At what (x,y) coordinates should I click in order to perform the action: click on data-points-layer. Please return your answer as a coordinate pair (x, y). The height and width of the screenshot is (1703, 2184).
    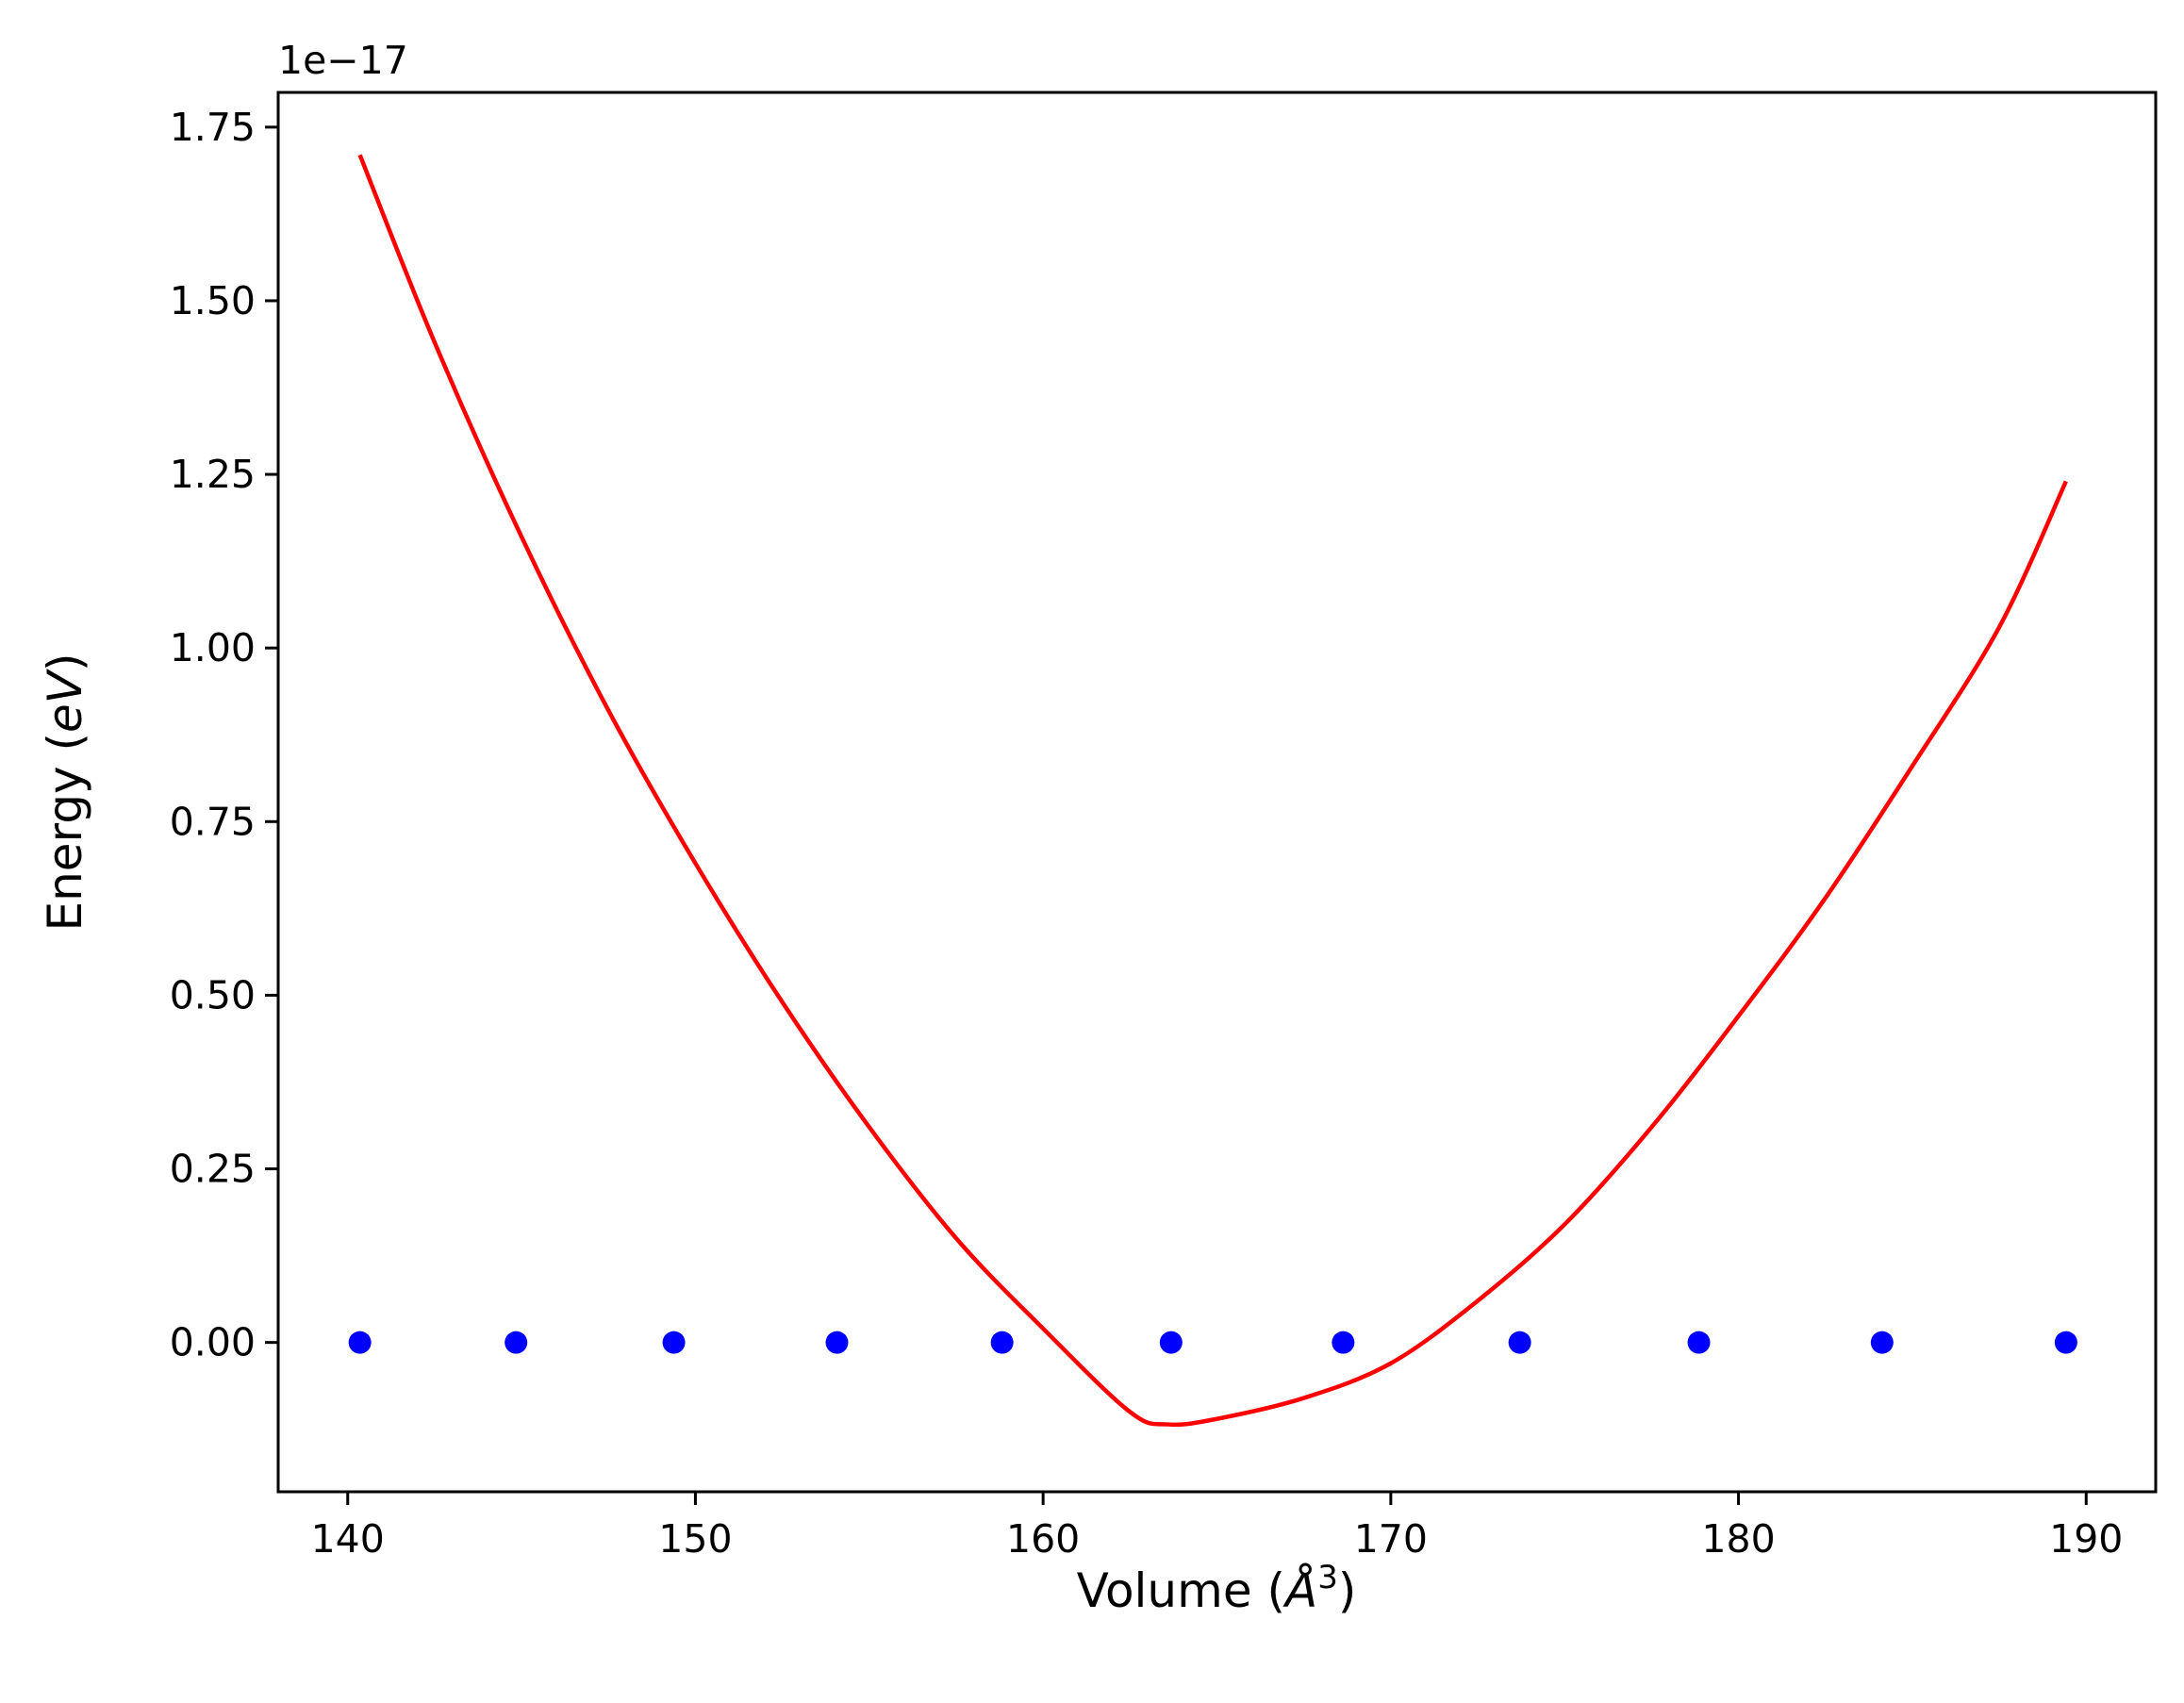
    Looking at the image, I should click on (1212, 1343).